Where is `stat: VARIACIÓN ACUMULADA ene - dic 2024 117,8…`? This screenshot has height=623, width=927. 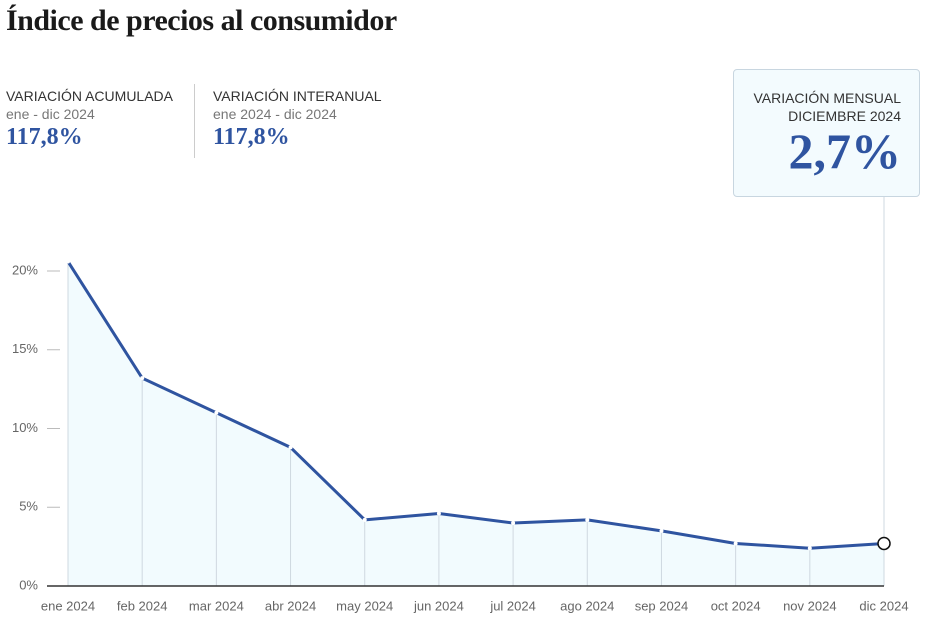
stat: VARIACIÓN ACUMULADA ene - dic 2024 117,8… is located at coordinates (89, 119).